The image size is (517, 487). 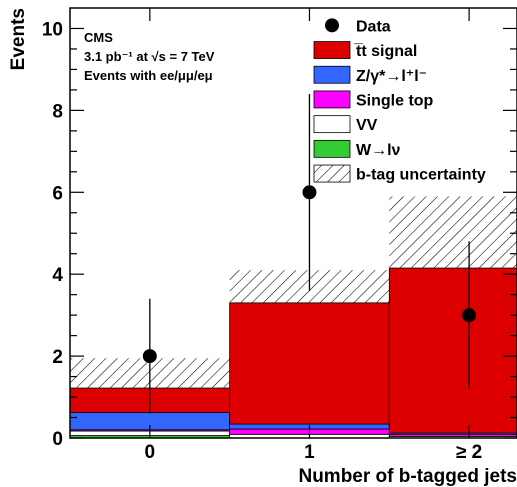 I want to click on y-tick-label: 0, so click(x=57, y=439).